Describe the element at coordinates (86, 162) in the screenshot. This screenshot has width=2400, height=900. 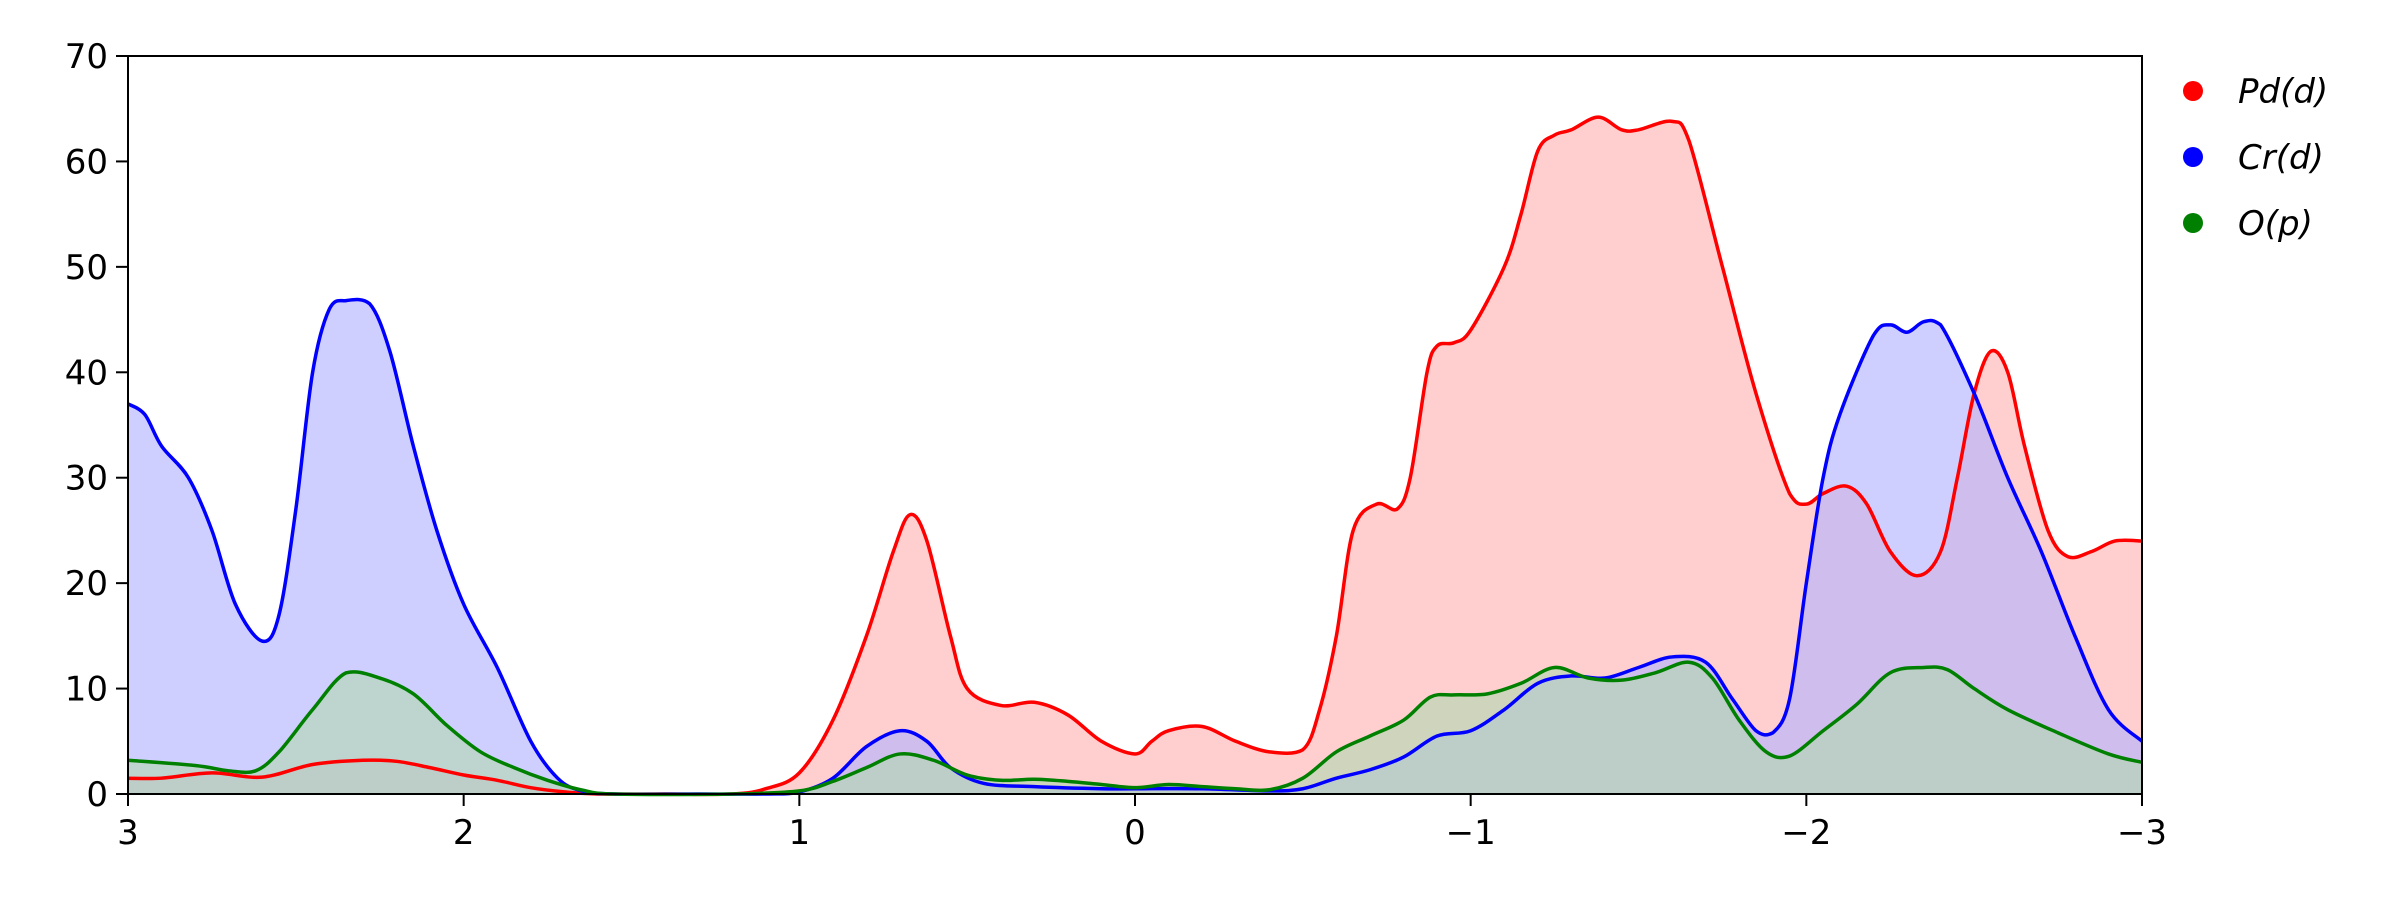
I see `y-tick-label: 60` at that location.